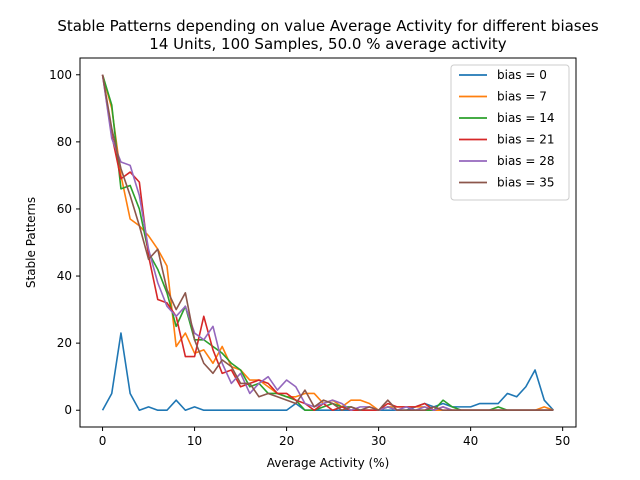 The image size is (640, 480). What do you see at coordinates (328, 463) in the screenshot?
I see `x-axis-label: Average Activity (%)` at bounding box center [328, 463].